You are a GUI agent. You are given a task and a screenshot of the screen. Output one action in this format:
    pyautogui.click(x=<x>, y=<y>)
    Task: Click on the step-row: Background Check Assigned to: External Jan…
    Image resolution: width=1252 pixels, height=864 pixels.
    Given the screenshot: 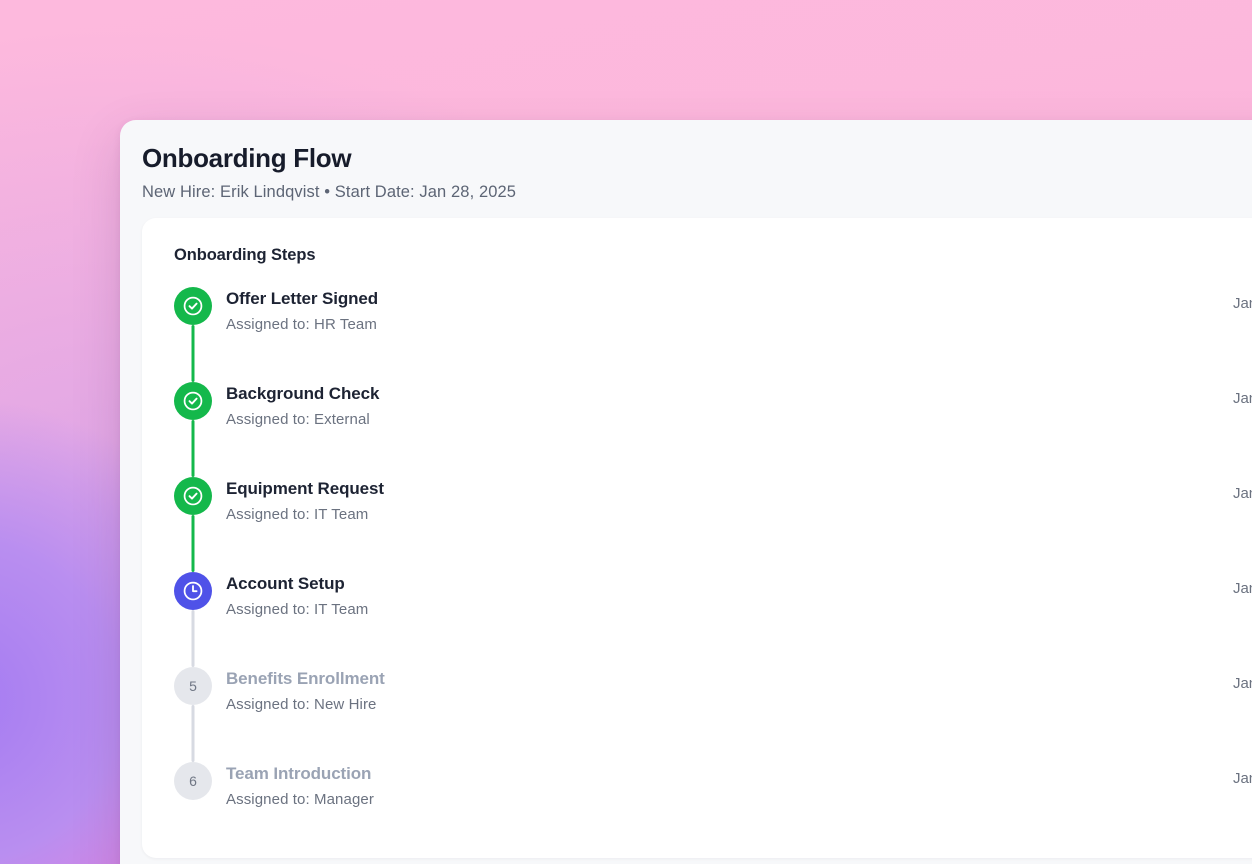 What is the action you would take?
    pyautogui.click(x=713, y=429)
    